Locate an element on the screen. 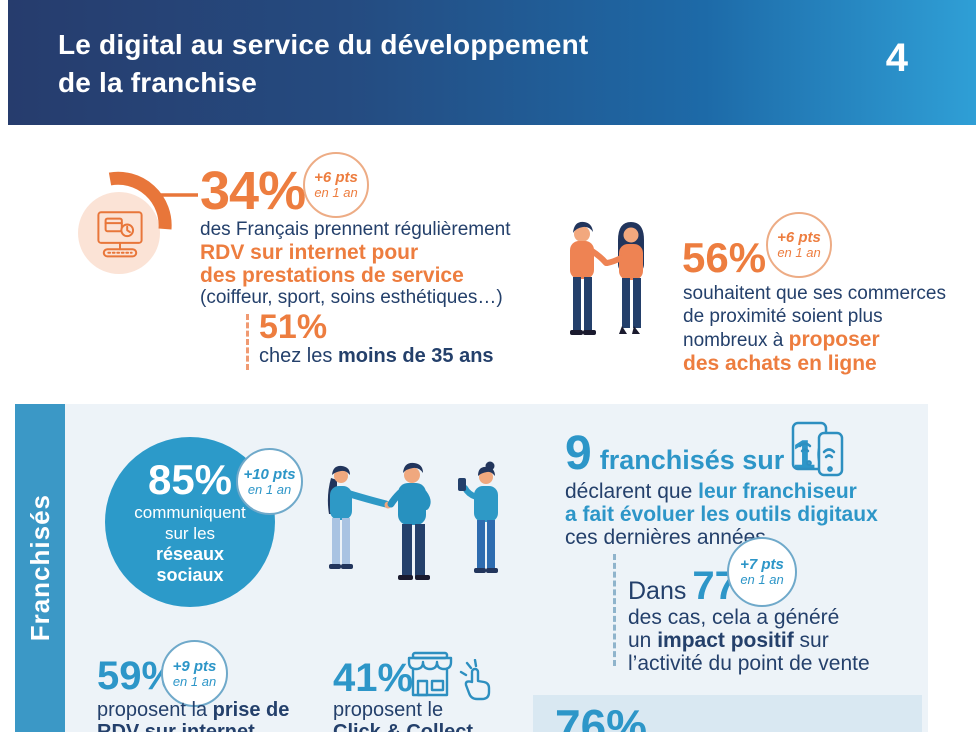 Image resolution: width=976 pixels, height=732 pixels. click-line1: proposent le is located at coordinates (388, 710).